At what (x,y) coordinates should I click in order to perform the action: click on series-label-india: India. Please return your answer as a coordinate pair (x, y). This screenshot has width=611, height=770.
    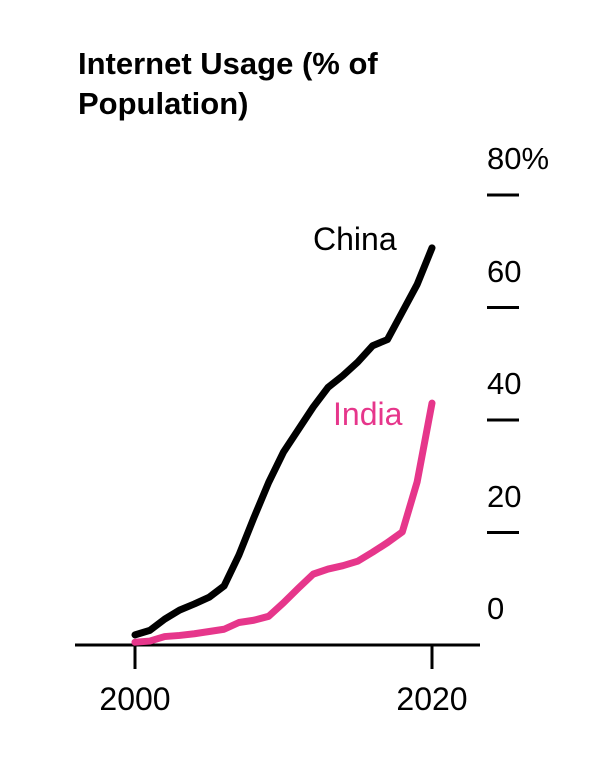
    Looking at the image, I should click on (368, 414).